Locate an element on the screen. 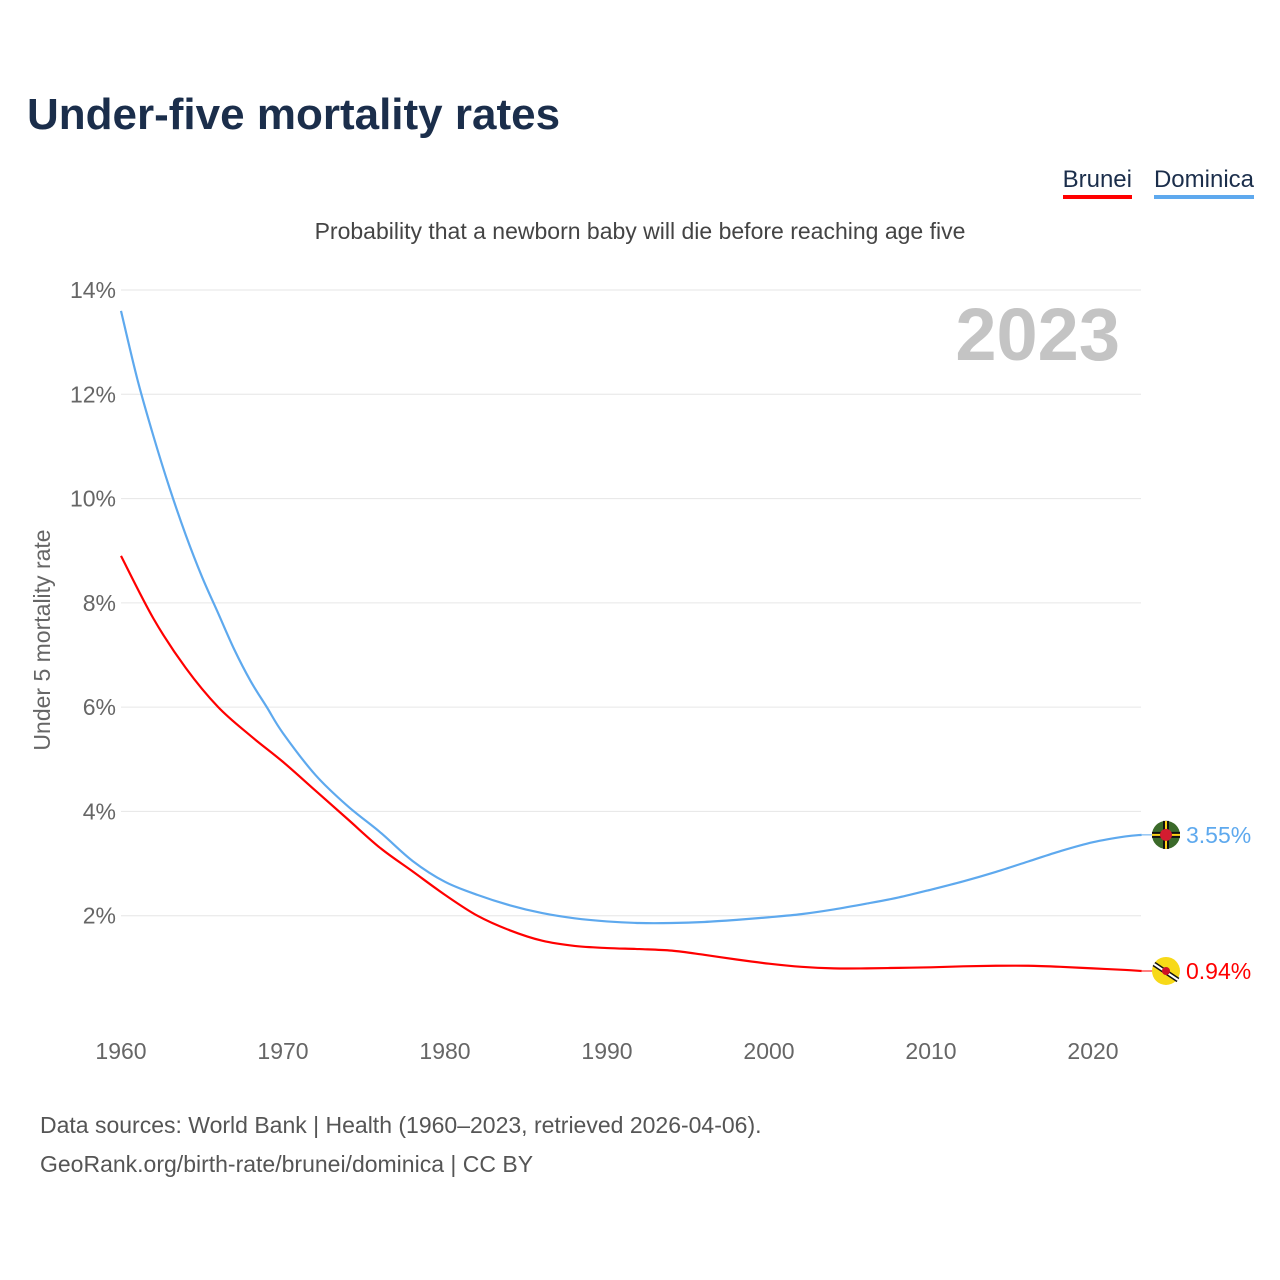  y-tick-label: 14% is located at coordinates (93, 290).